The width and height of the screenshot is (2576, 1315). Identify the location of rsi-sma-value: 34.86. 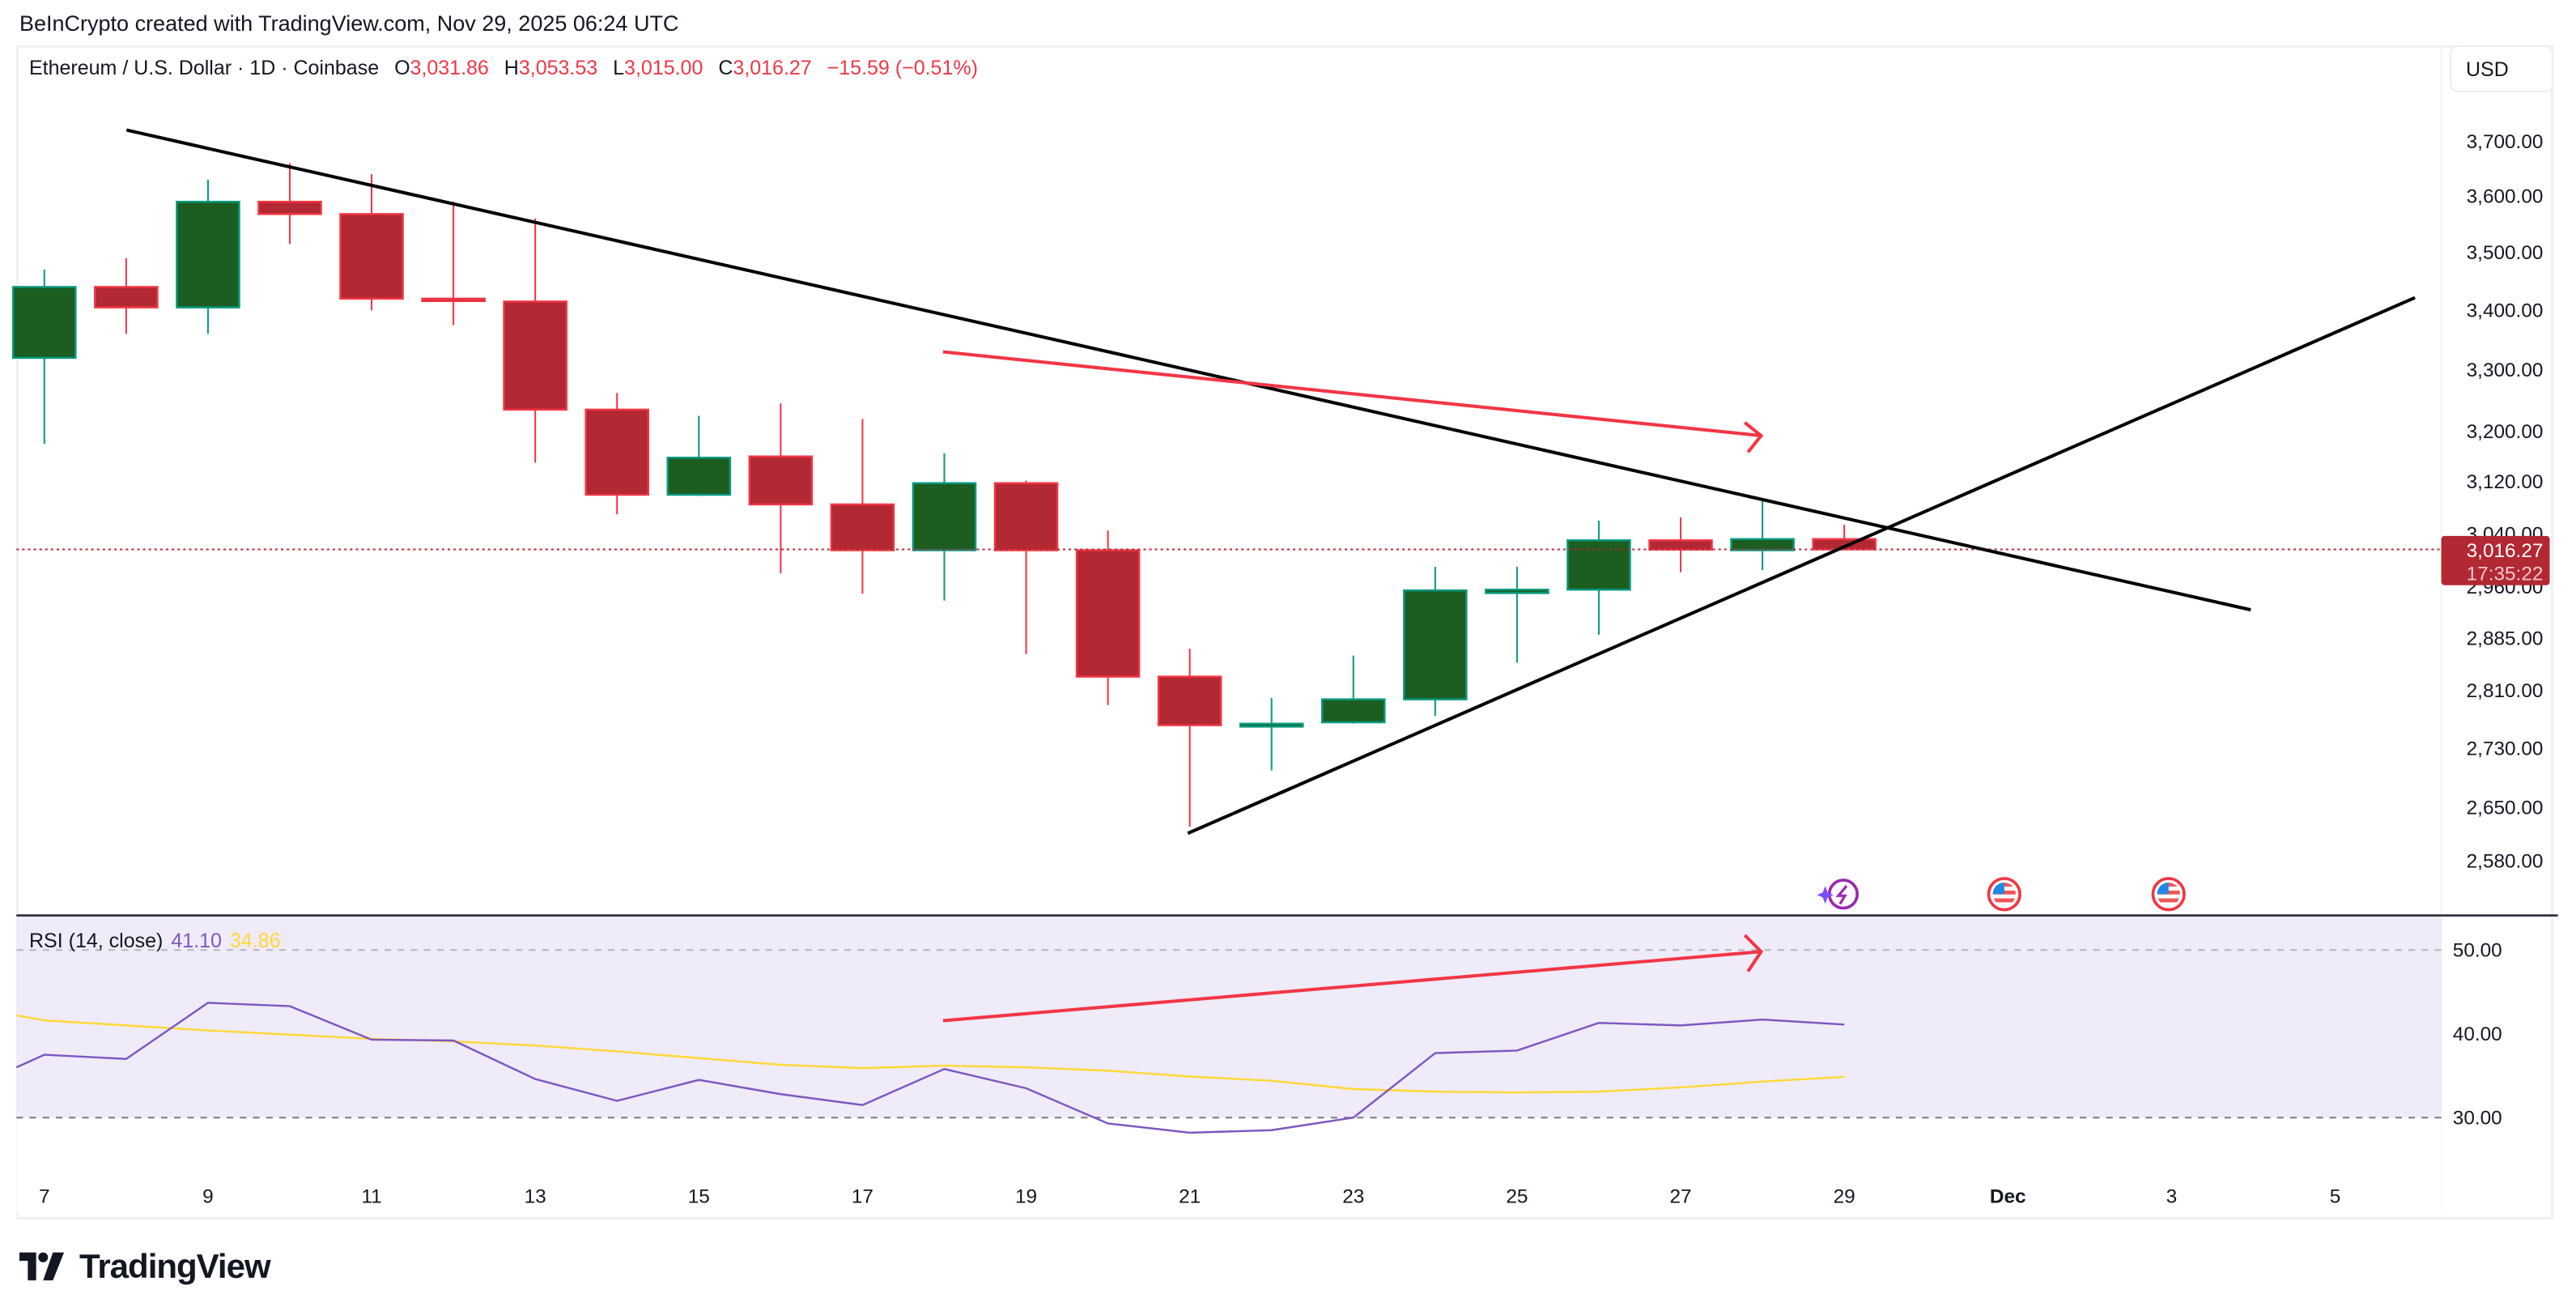
(255, 941).